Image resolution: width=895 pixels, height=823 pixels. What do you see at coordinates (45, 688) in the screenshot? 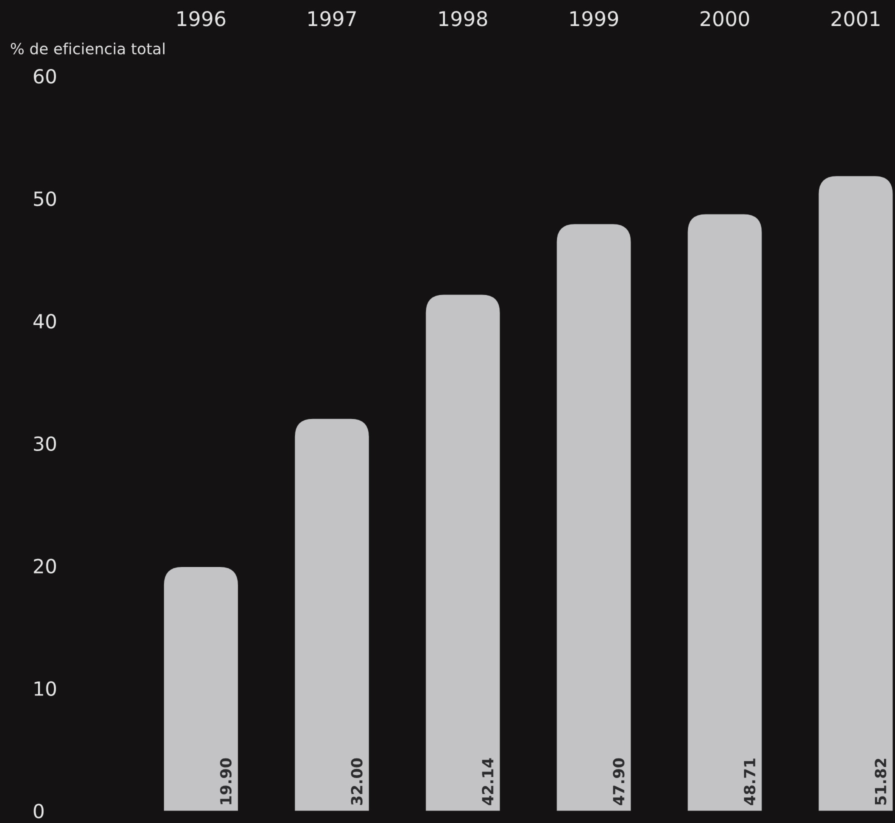
I see `y-tick-label: 10` at bounding box center [45, 688].